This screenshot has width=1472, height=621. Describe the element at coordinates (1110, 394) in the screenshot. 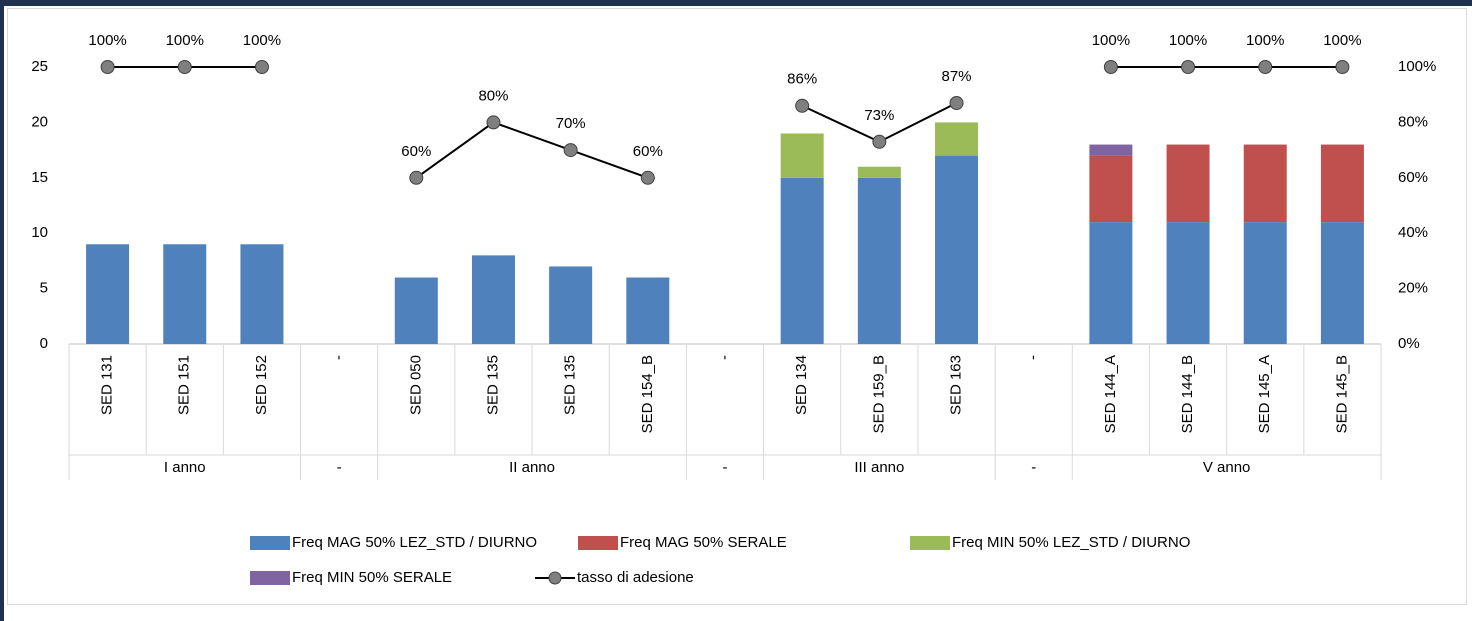

I see `x-tick-label: SED 144_A` at that location.